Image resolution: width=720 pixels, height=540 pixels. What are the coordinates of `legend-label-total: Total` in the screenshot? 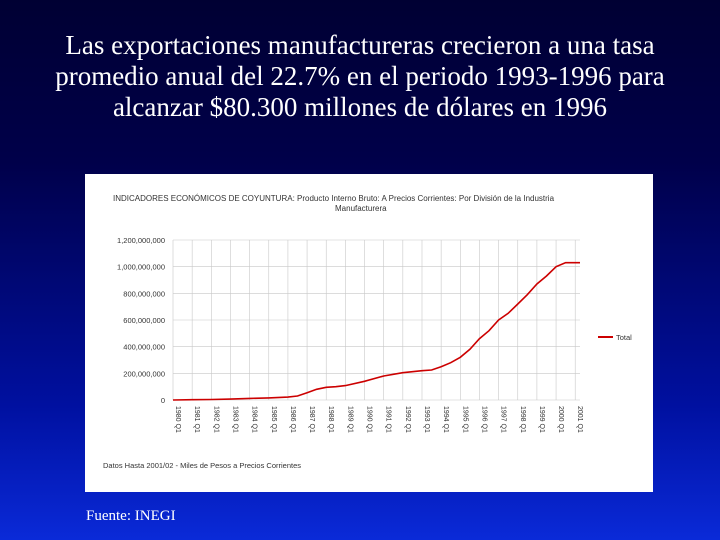 It's located at (624, 337).